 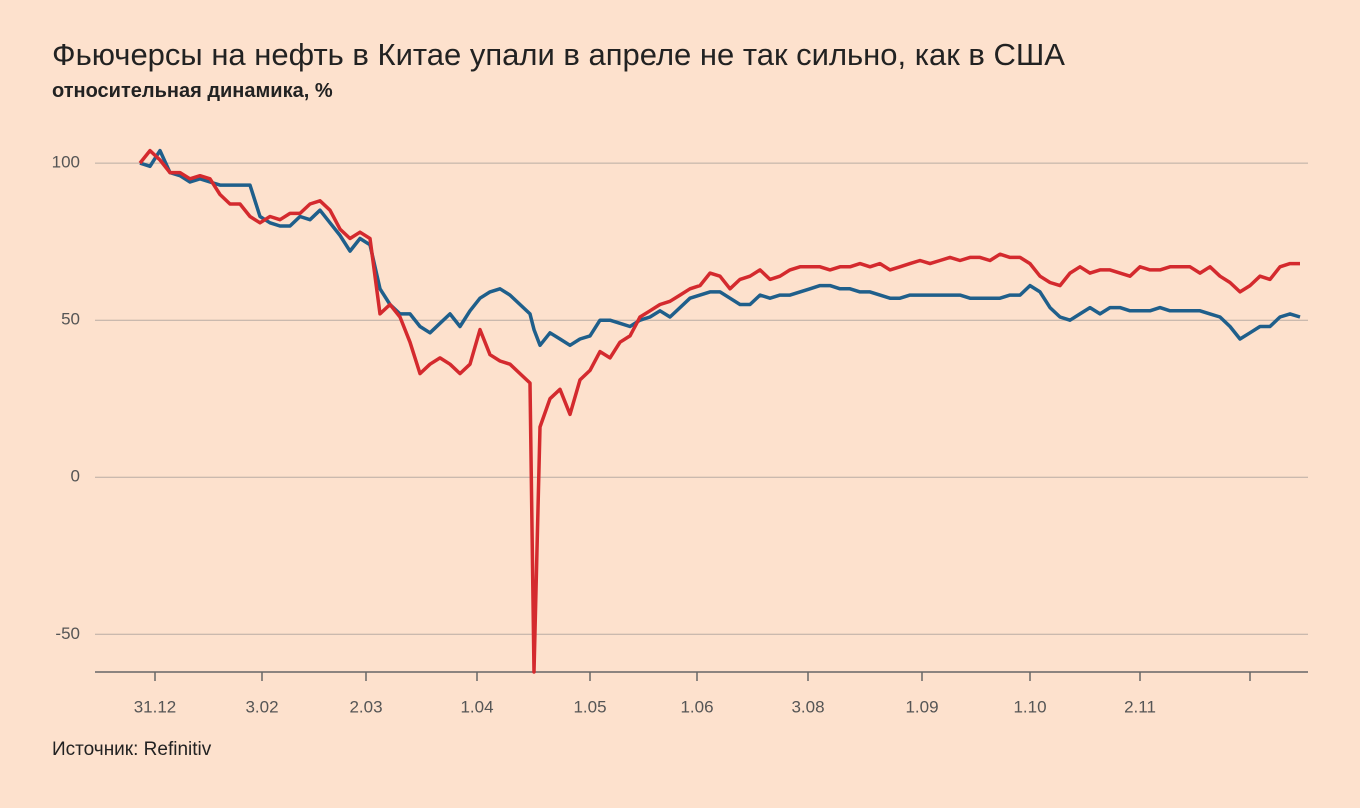 I want to click on y-tick-label: -50, so click(x=67, y=633).